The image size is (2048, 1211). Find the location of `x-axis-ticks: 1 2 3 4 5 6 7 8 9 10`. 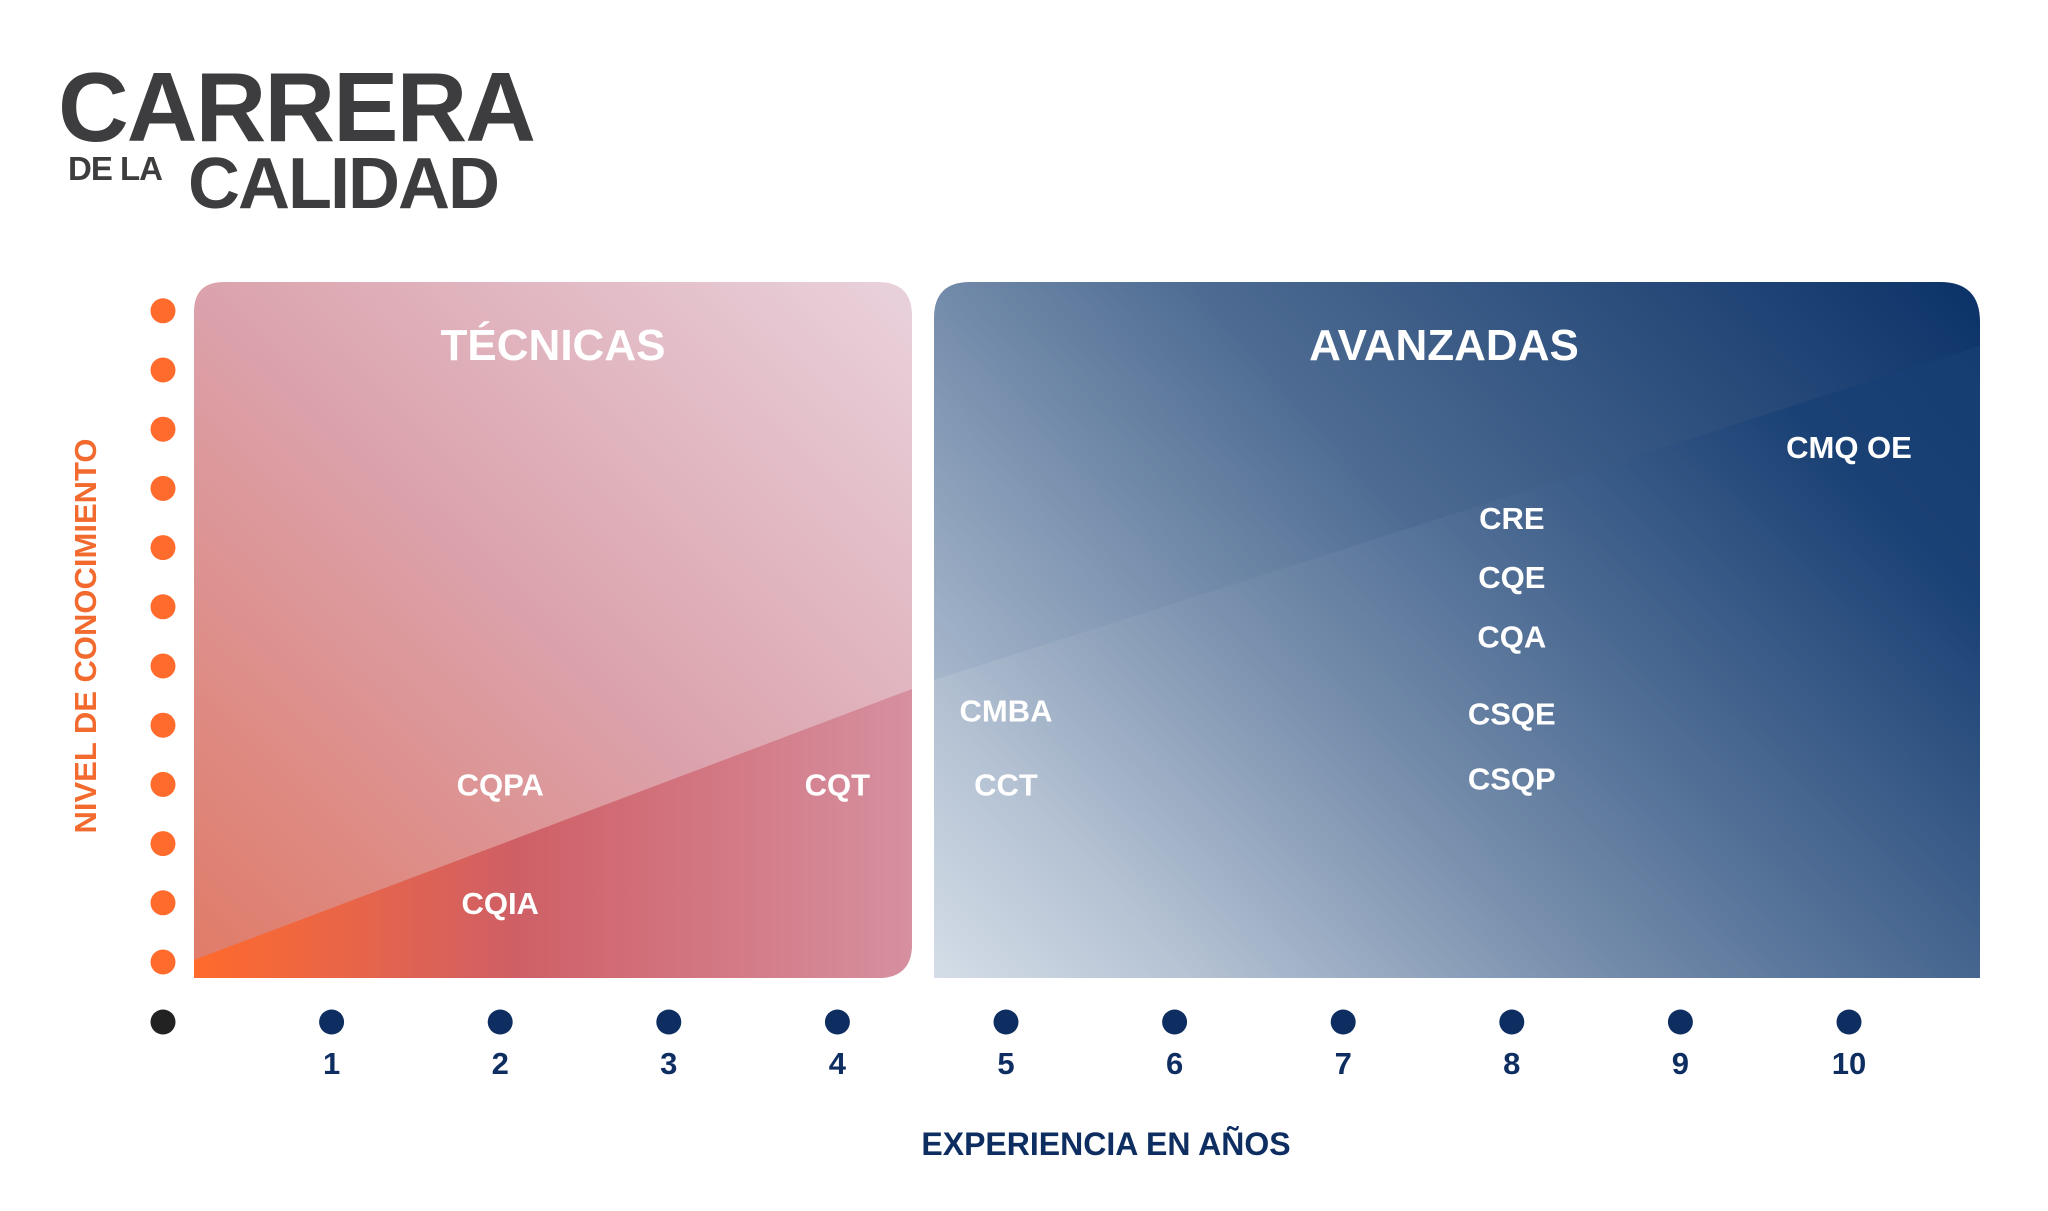

x-axis-ticks: 1 2 3 4 5 6 7 8 9 10 is located at coordinates (1094, 1063).